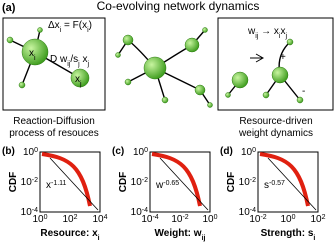 This screenshot has height=243, width=336. I want to click on fit-label-part: w, so click(159, 185).